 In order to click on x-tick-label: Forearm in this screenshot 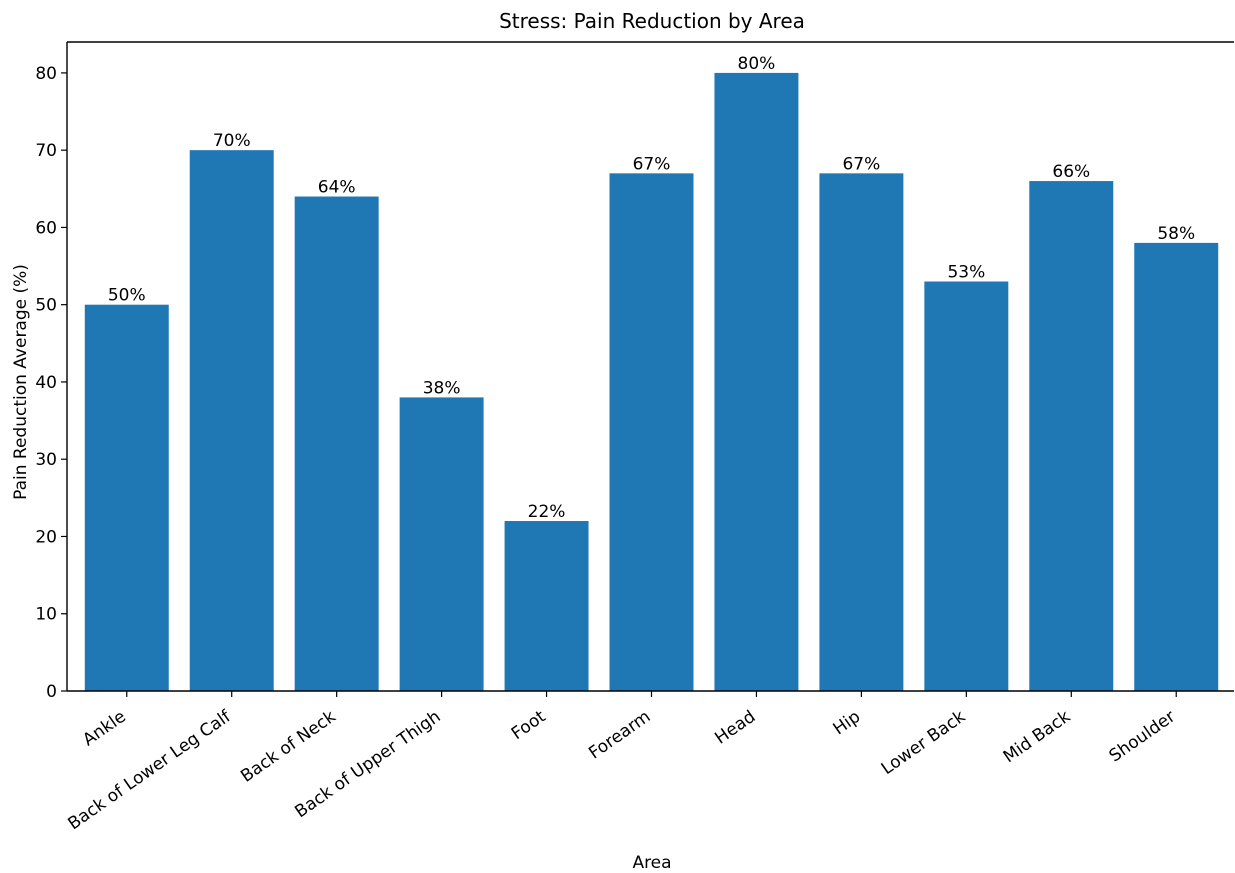, I will do `click(619, 735)`.